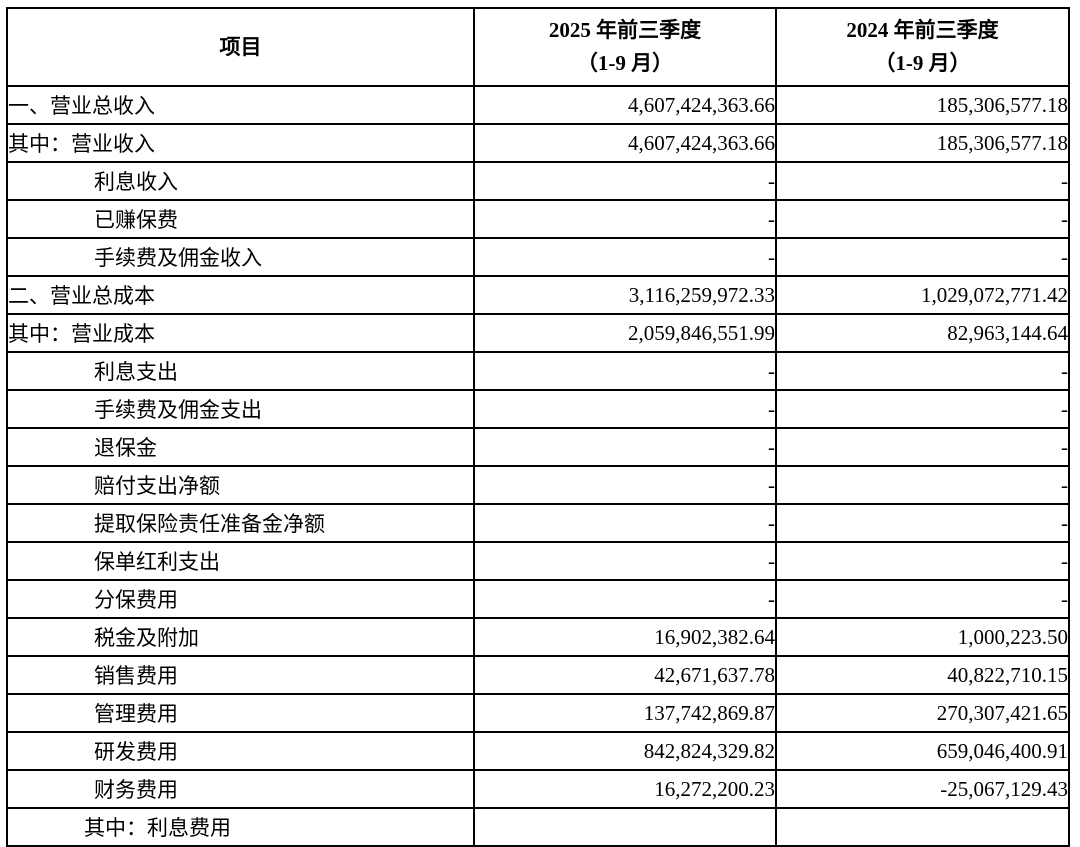 The width and height of the screenshot is (1080, 847). Describe the element at coordinates (625, 295) in the screenshot. I see `value-2025-cell: 3,116,259,972.33` at that location.